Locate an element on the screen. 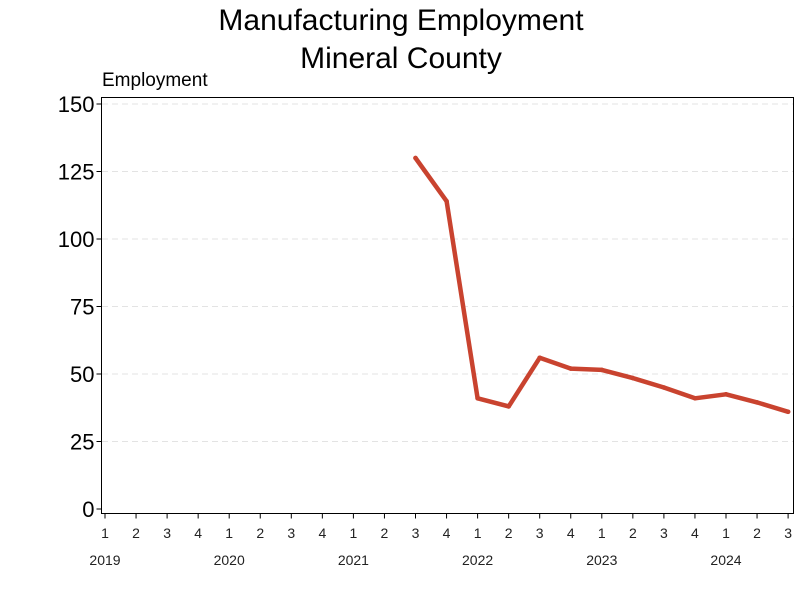 Image resolution: width=800 pixels, height=600 pixels. x-tick-label-6: 3 is located at coordinates (291, 533).